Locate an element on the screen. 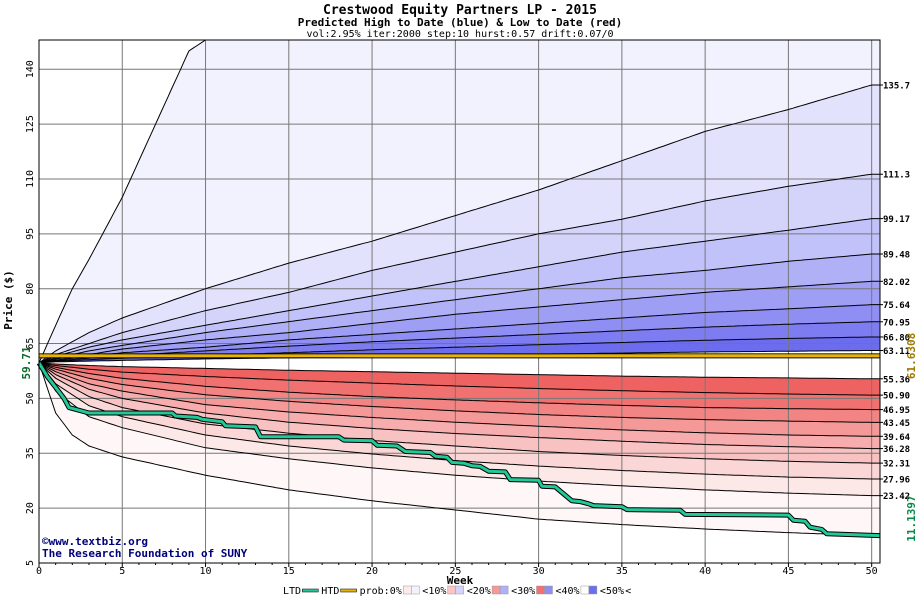 The height and width of the screenshot is (604, 920). band-end-label: 63.11 is located at coordinates (896, 352).